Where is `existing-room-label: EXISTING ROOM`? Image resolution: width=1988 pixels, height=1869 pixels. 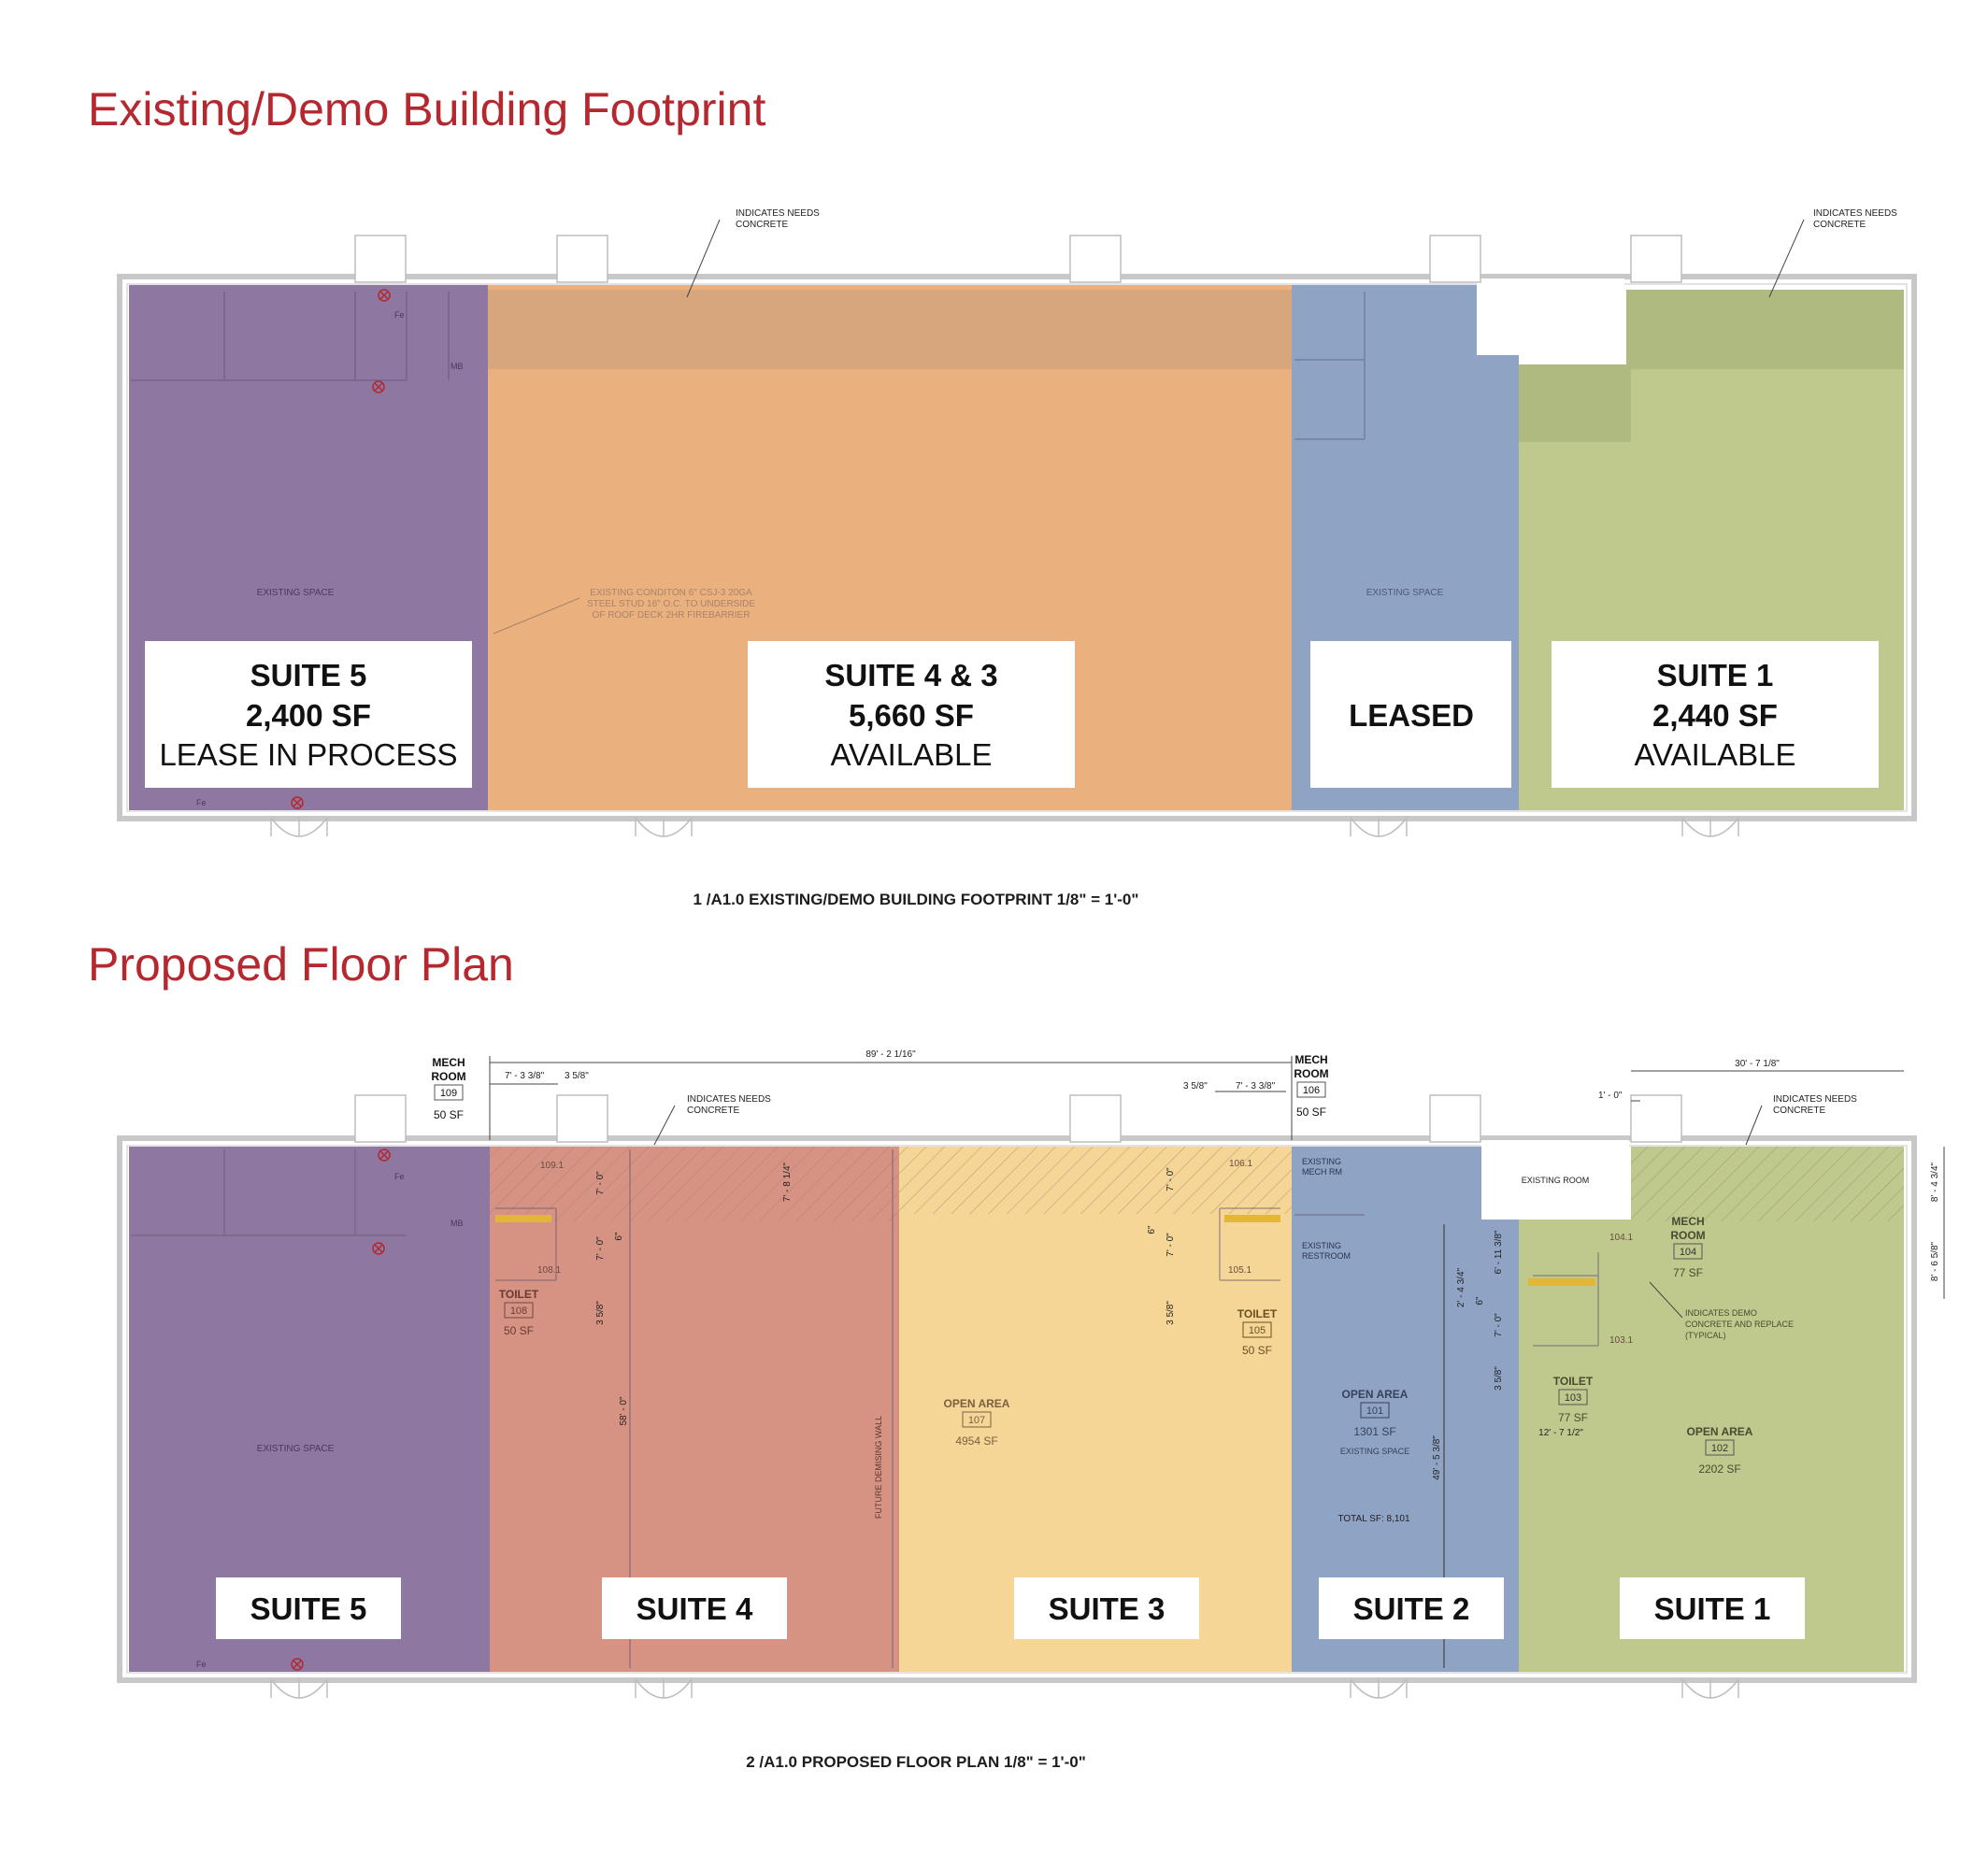 existing-room-label: EXISTING ROOM is located at coordinates (1556, 1181).